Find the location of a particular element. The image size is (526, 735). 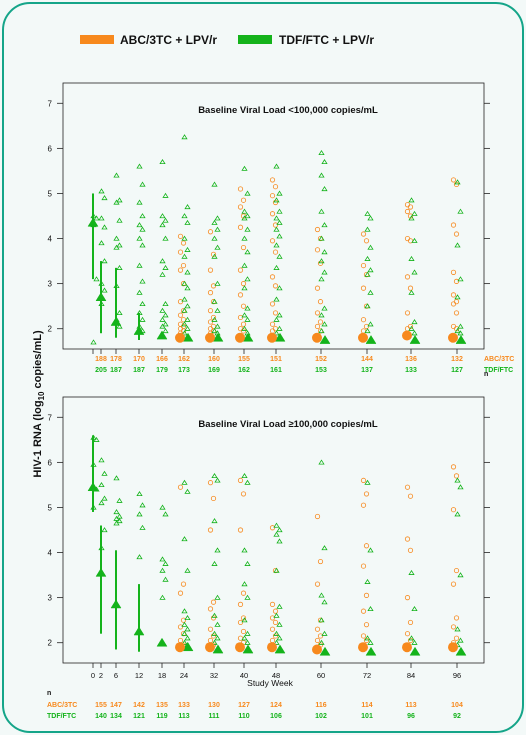

y-tick-label: 2 is located at coordinates (50, 329).